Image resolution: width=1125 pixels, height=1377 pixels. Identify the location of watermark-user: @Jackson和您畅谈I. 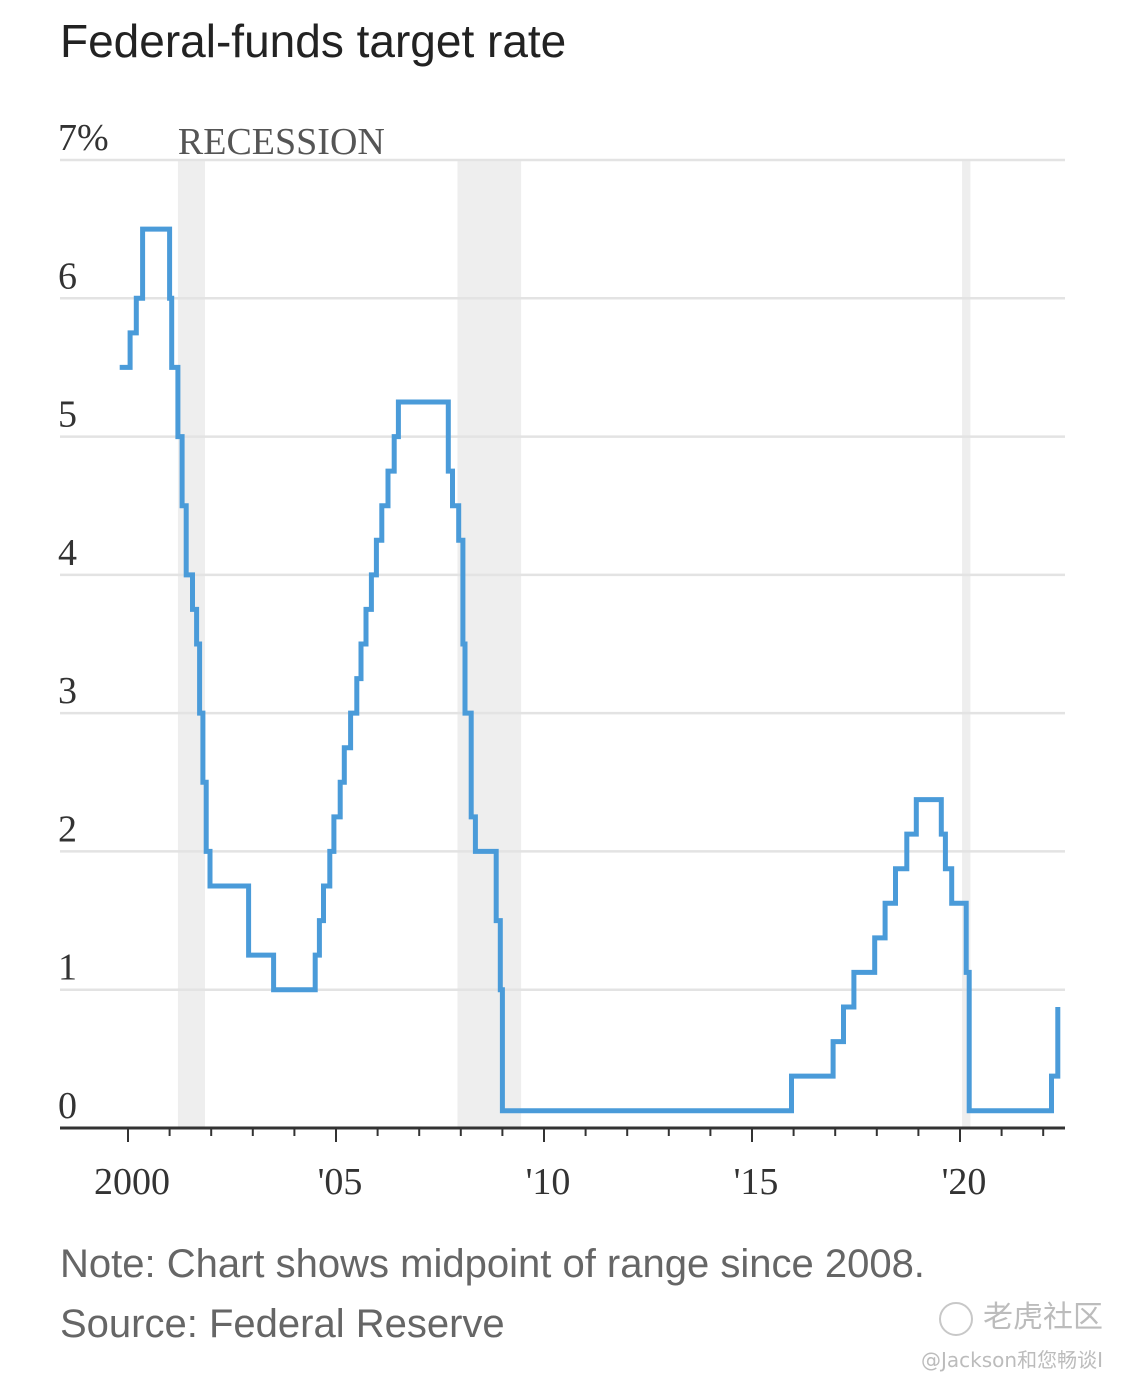
(1012, 1360).